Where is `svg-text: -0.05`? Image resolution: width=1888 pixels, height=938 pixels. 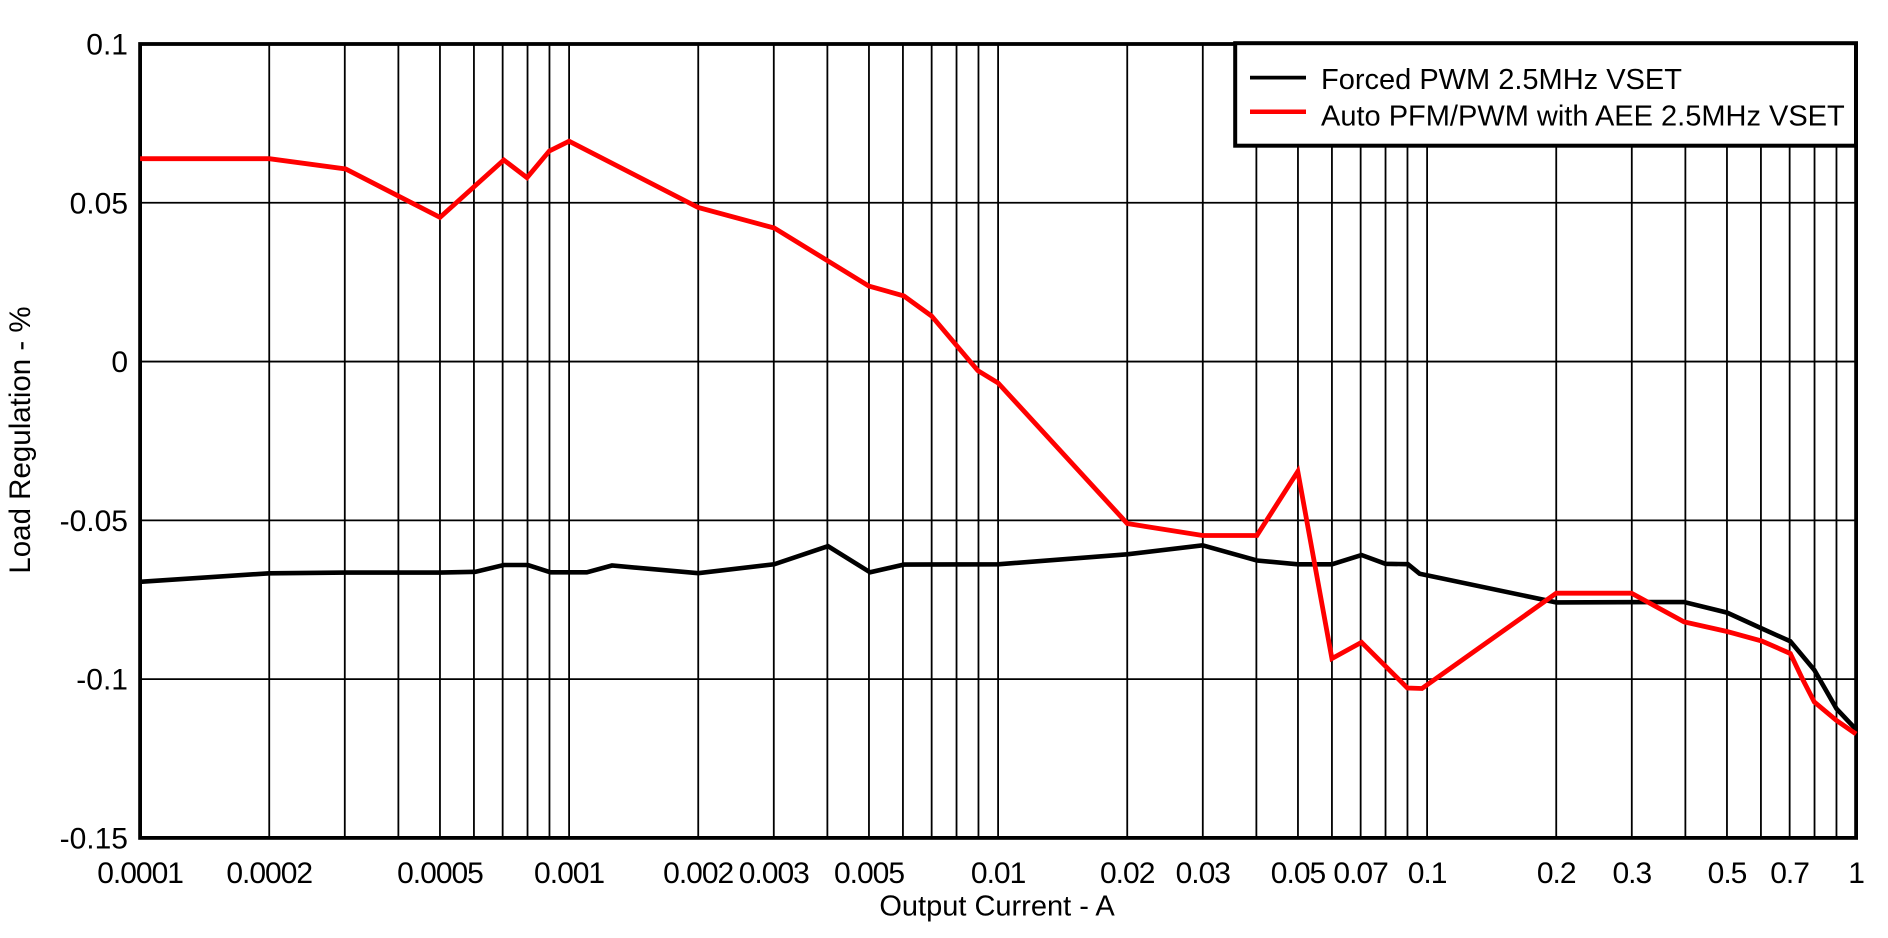 svg-text: -0.05 is located at coordinates (94, 521).